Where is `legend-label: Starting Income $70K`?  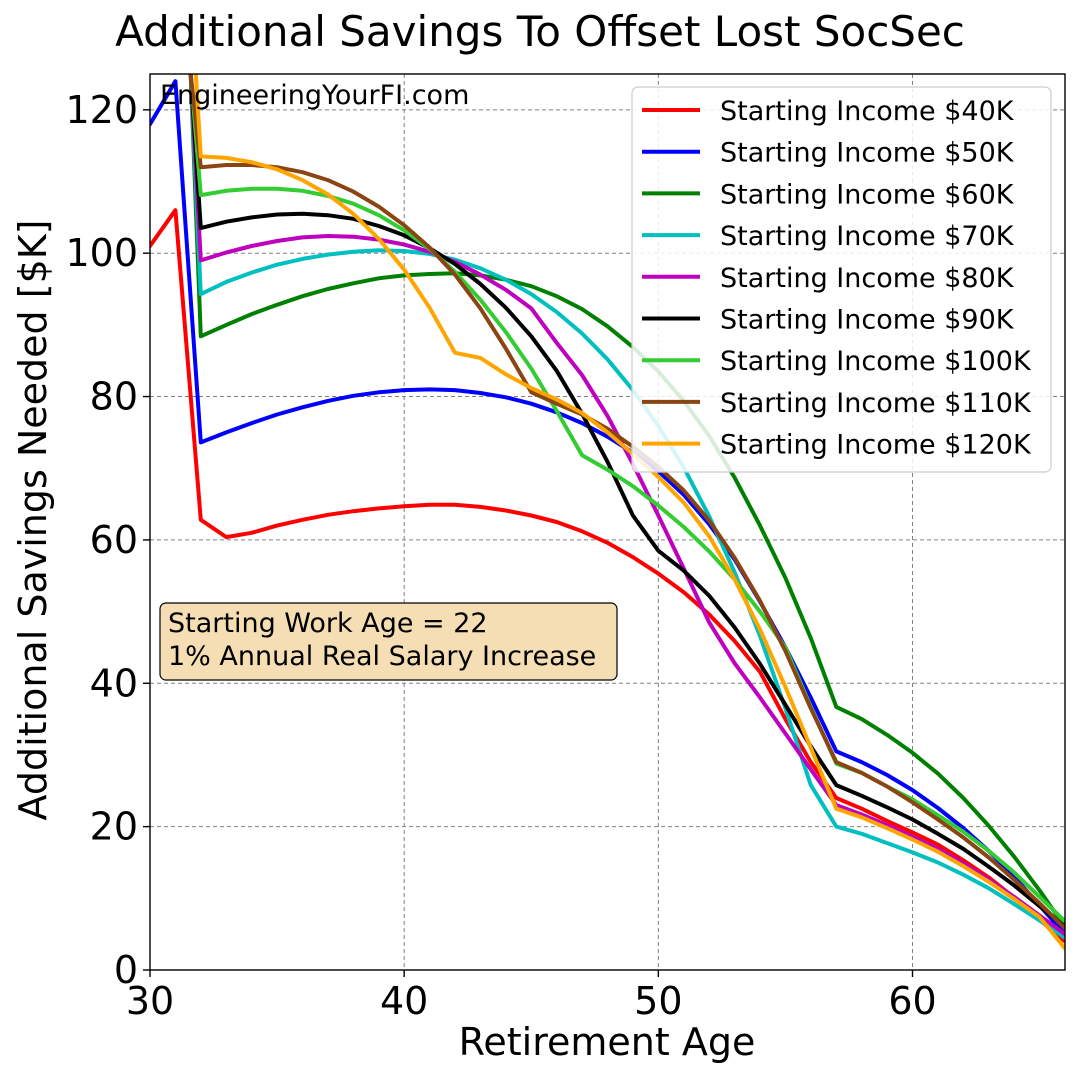
legend-label: Starting Income $70K is located at coordinates (867, 236).